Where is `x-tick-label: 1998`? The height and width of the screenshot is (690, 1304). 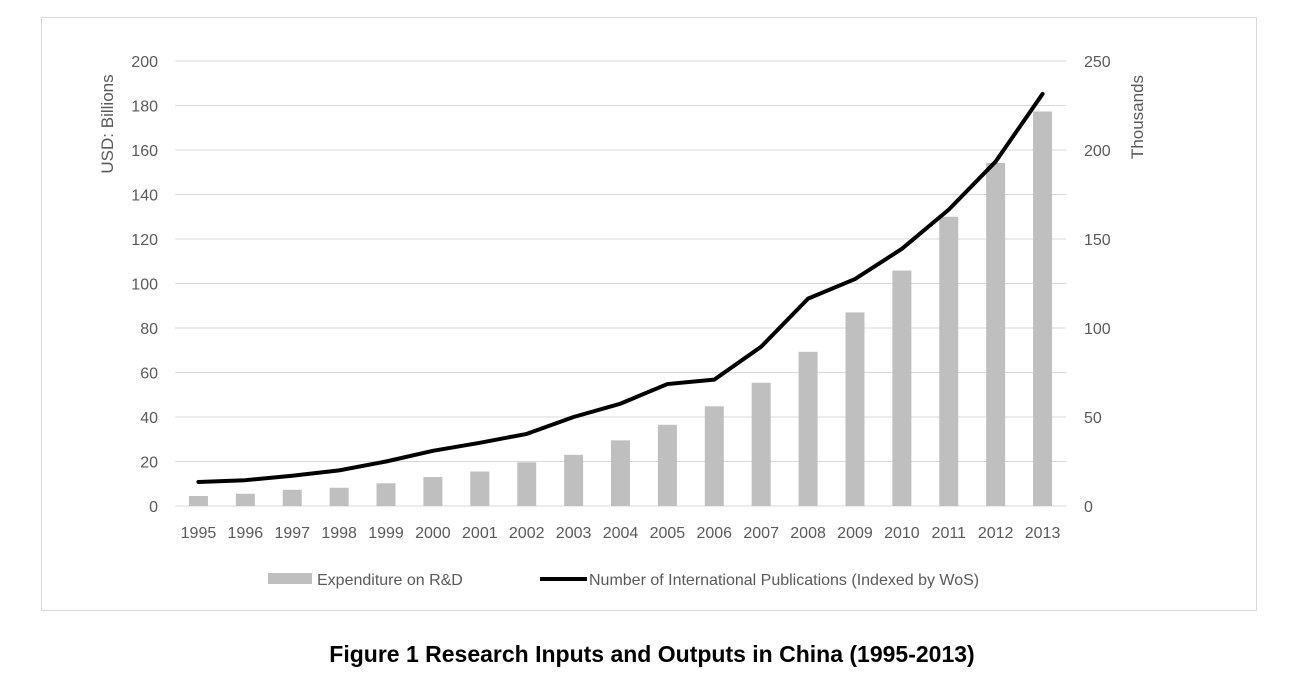 x-tick-label: 1998 is located at coordinates (339, 533).